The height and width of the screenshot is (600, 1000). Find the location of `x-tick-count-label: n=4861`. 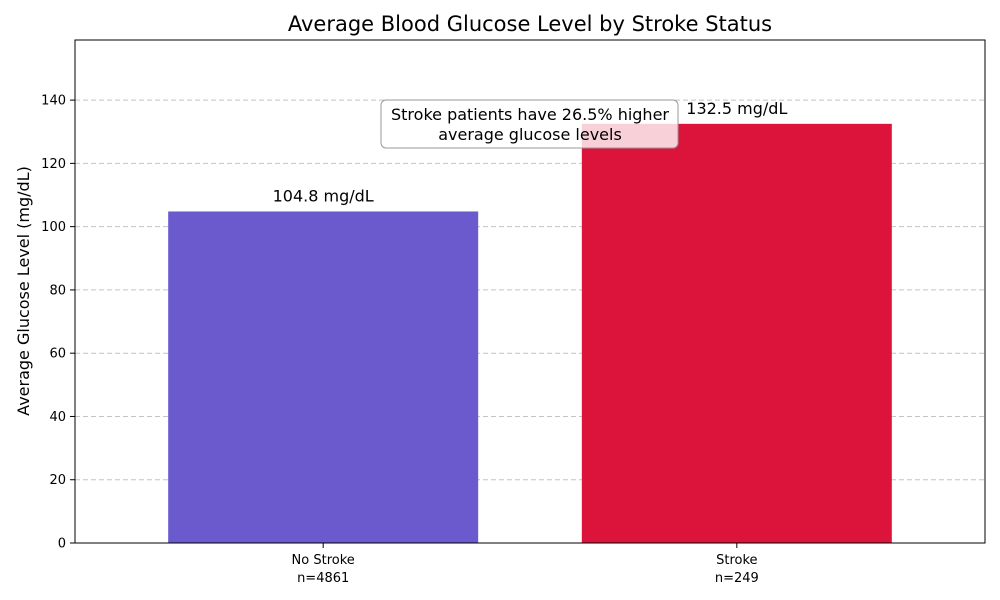

x-tick-count-label: n=4861 is located at coordinates (323, 578).